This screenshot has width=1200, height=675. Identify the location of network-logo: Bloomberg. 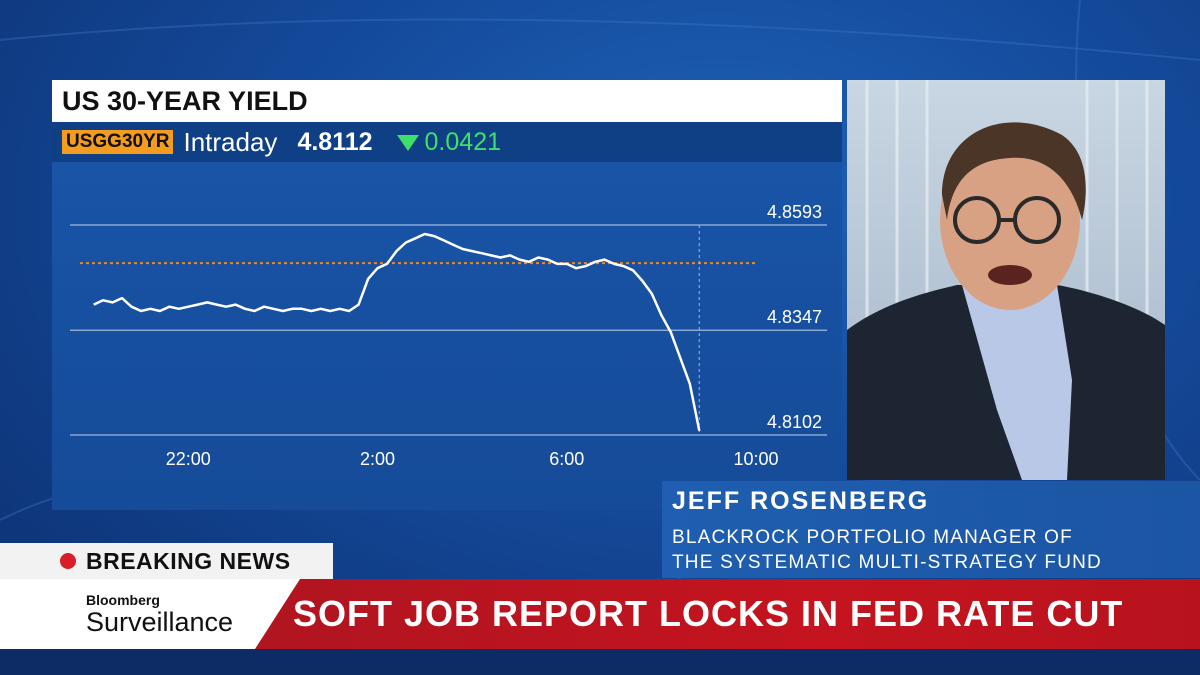
(123, 600).